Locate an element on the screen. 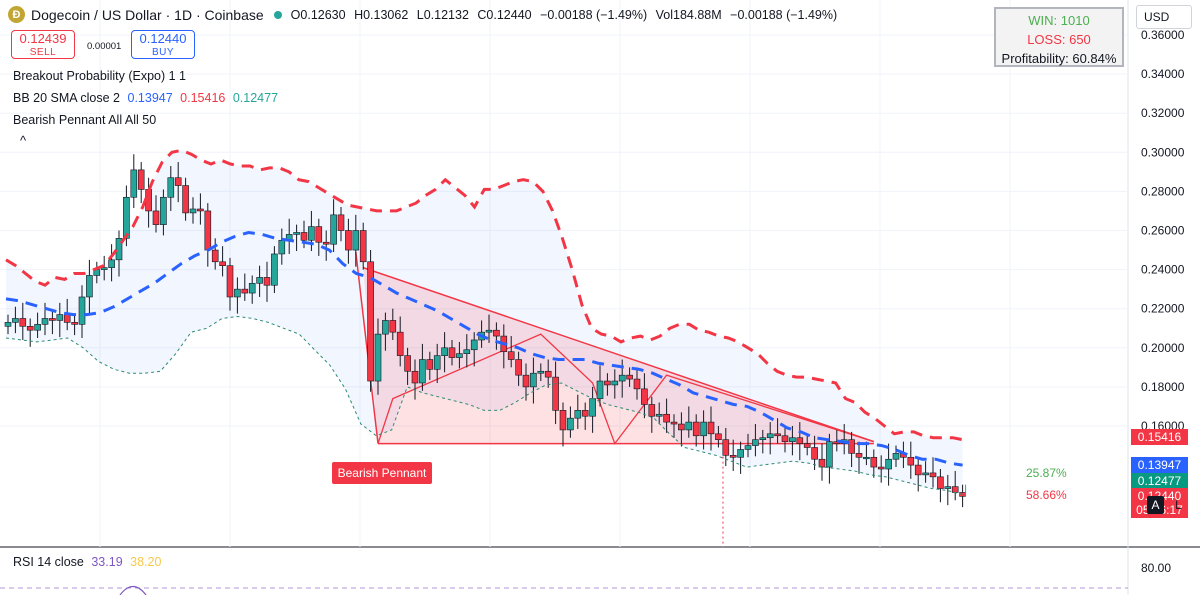  rsi-level-label: 80.00 is located at coordinates (1156, 568).